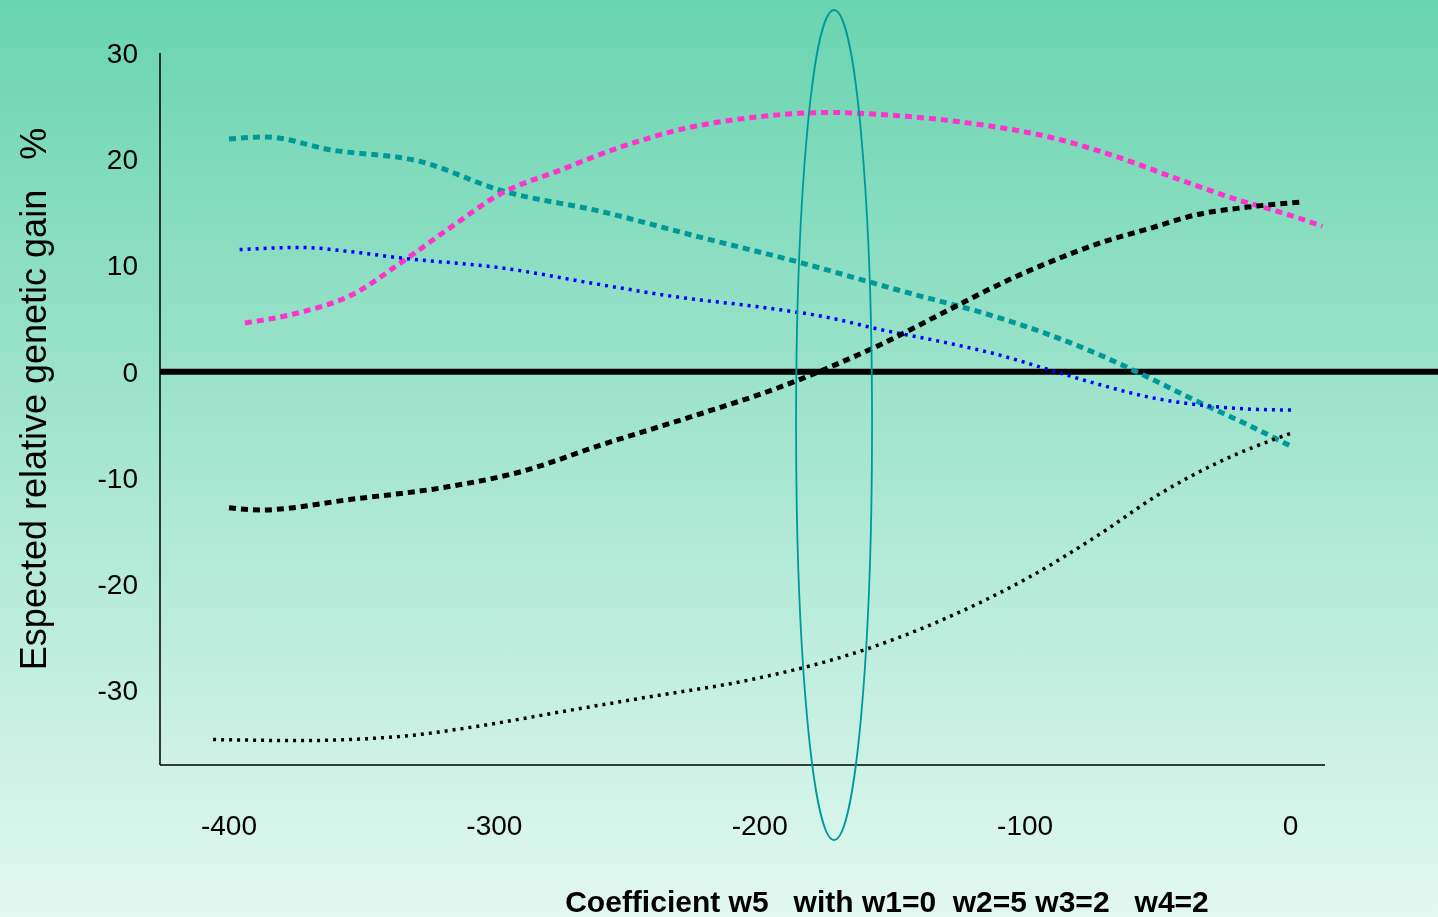  What do you see at coordinates (117, 478) in the screenshot?
I see `y-tick-label: -10` at bounding box center [117, 478].